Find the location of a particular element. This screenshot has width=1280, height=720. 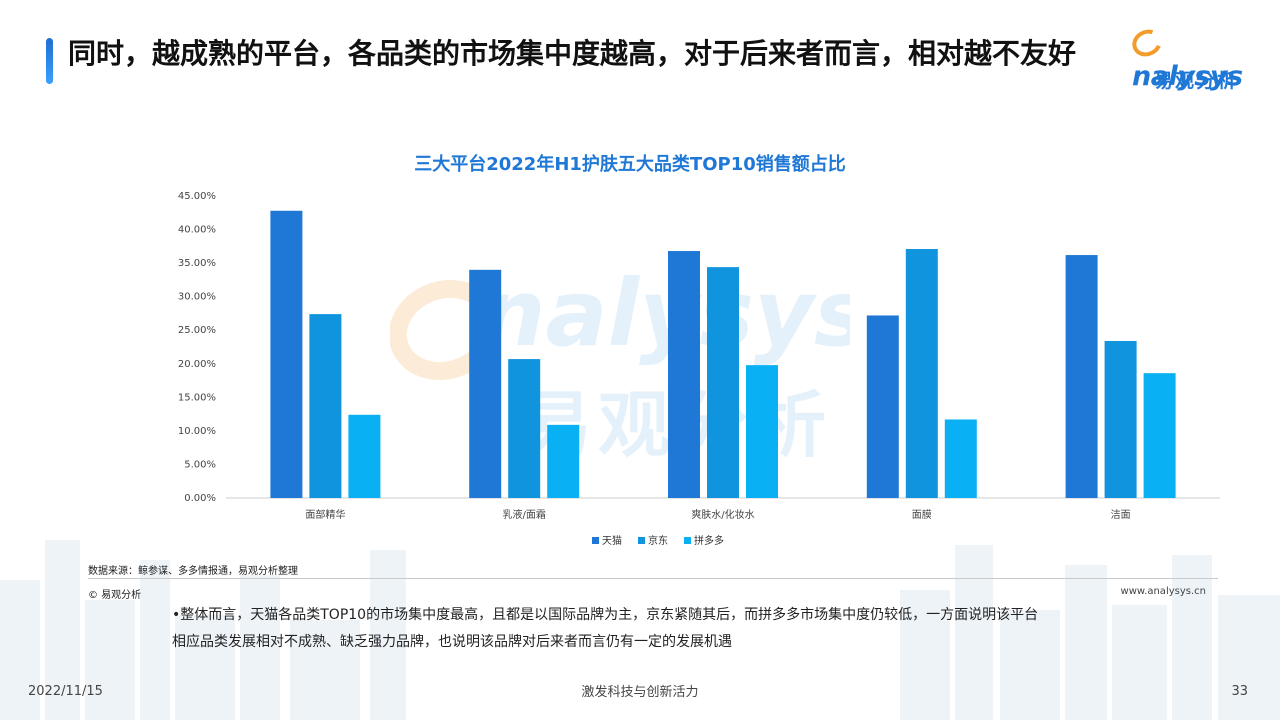

y-tick-label: 20.00% is located at coordinates (197, 364).